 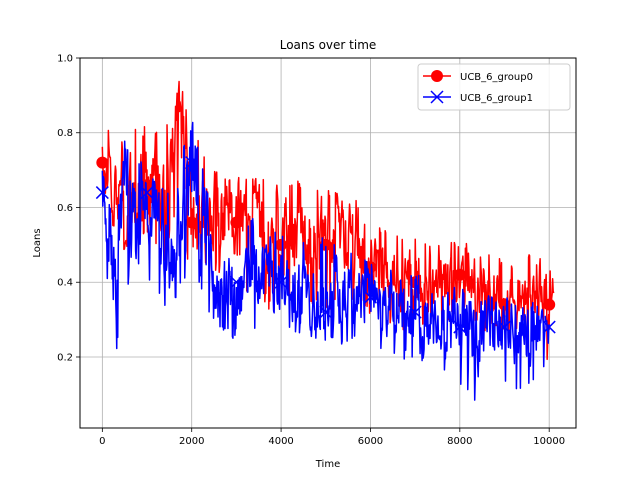 I want to click on y-tick-label: 0.4, so click(x=65, y=283).